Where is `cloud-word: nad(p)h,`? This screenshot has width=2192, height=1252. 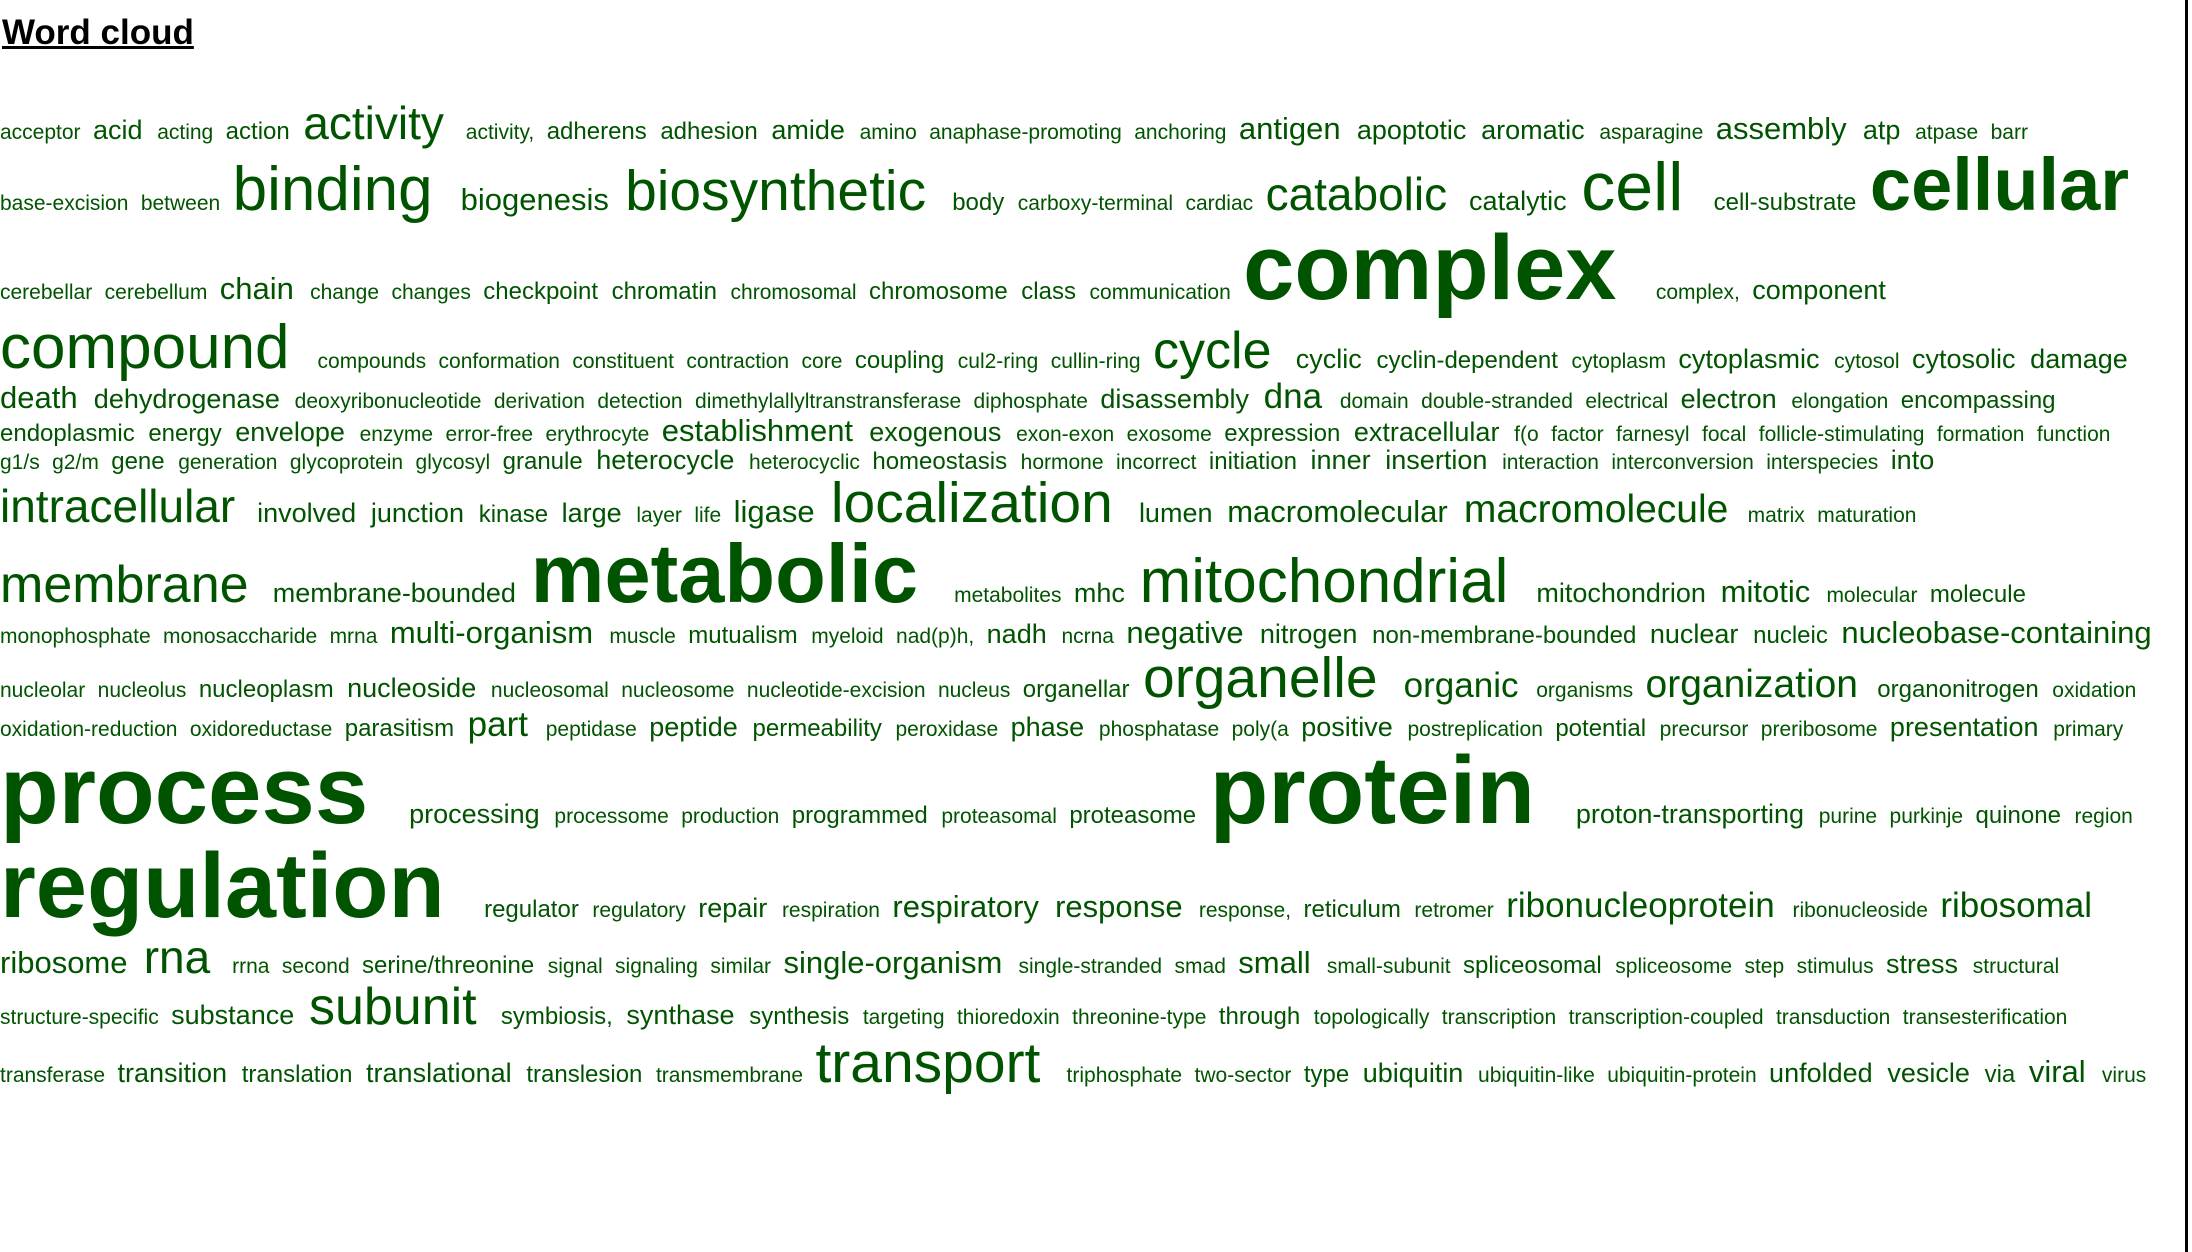 cloud-word: nad(p)h, is located at coordinates (935, 637).